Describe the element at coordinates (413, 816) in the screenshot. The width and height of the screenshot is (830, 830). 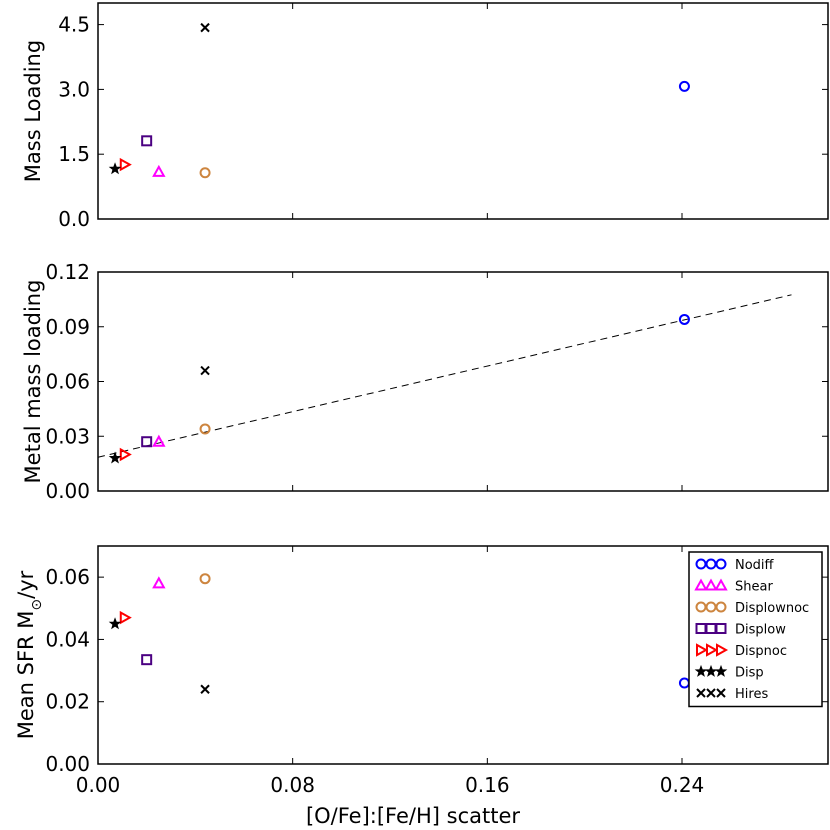
I see `x-axis-label: [O/Fe]:[Fe/H] scatter` at that location.